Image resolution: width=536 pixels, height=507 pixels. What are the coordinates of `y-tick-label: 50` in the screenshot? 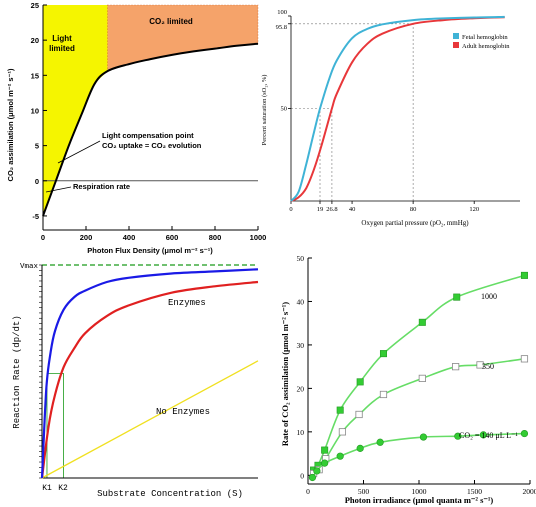 It's located at (301, 258).